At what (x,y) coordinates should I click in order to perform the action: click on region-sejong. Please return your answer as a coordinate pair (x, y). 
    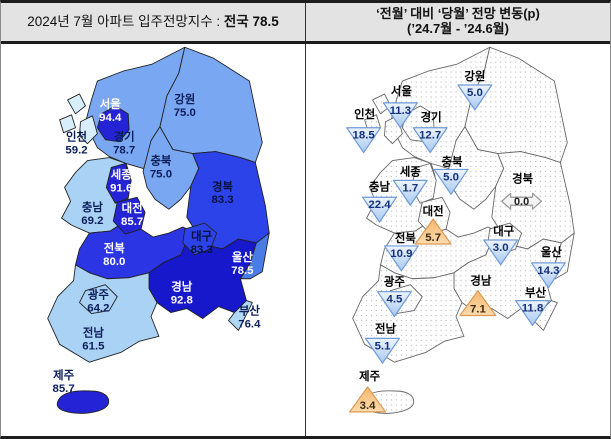
    Looking at the image, I should click on (118, 183).